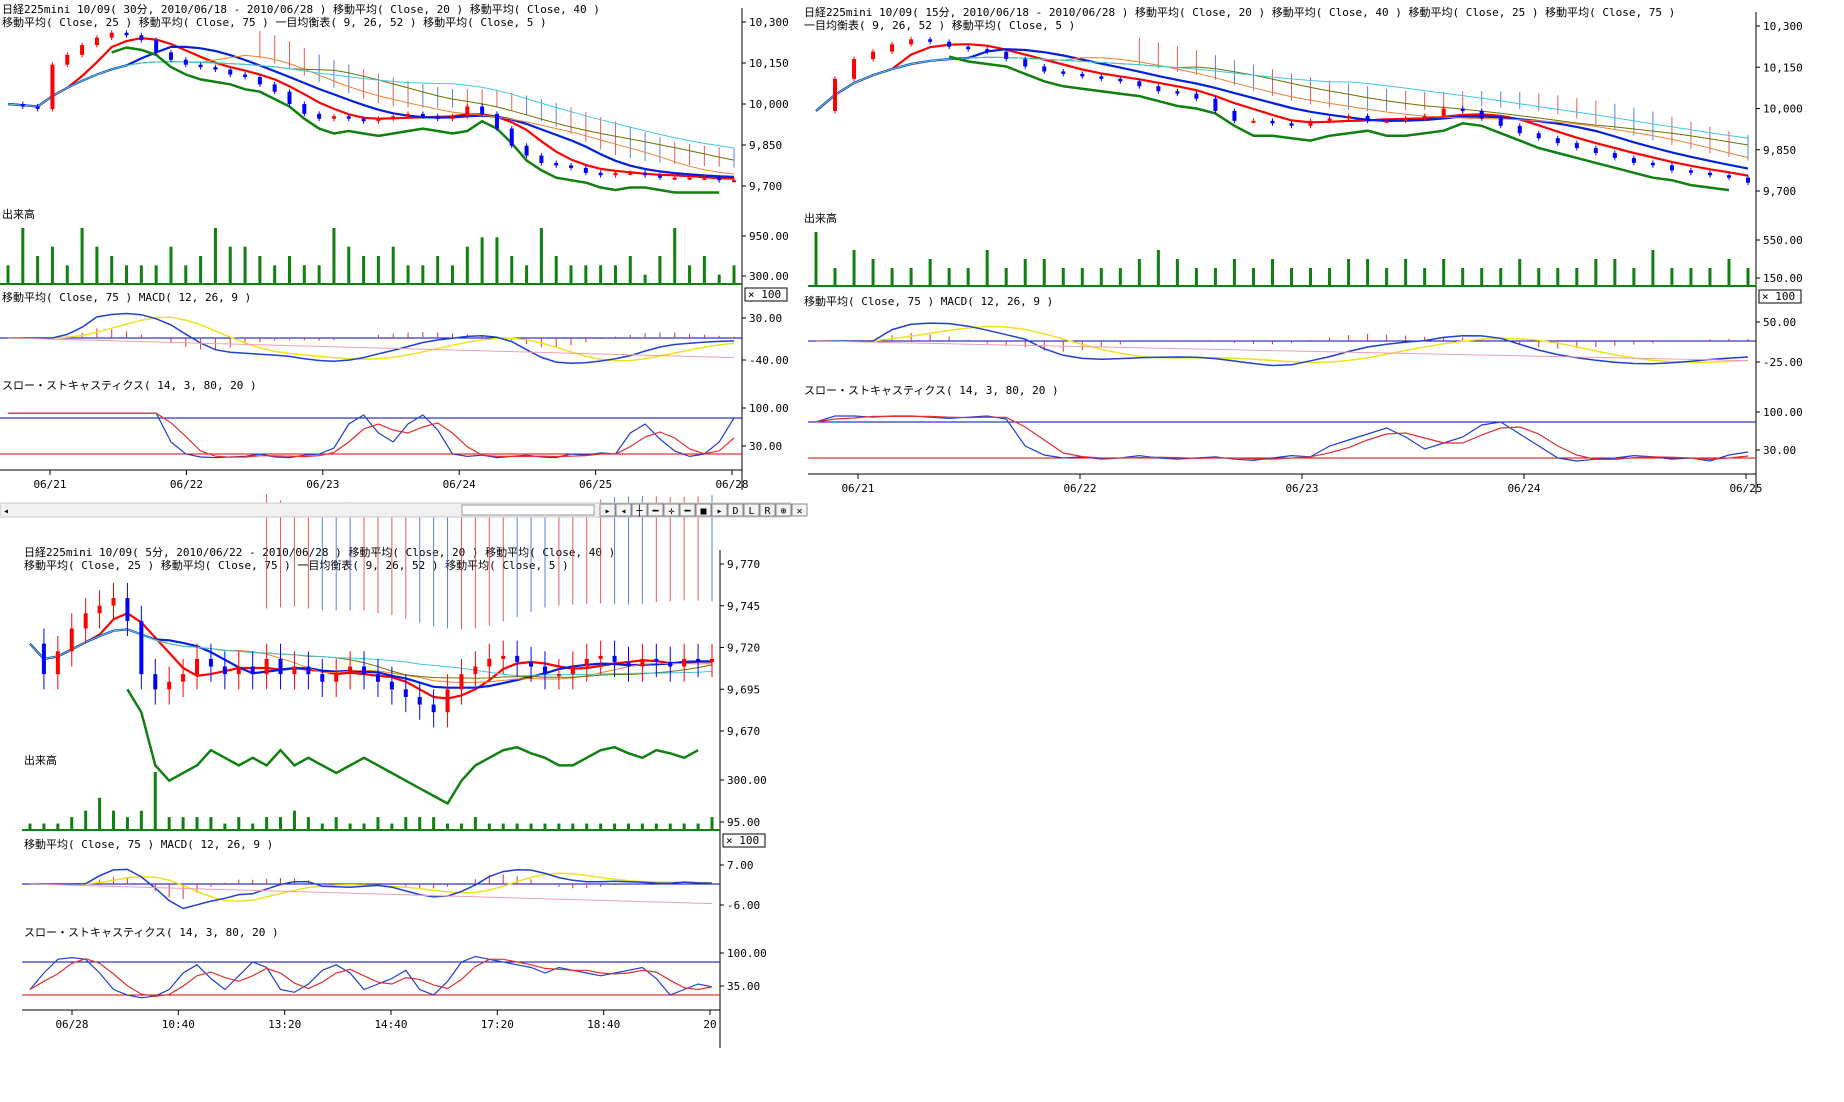 The width and height of the screenshot is (1844, 1102). Describe the element at coordinates (6, 511) in the screenshot. I see `scroll-left-icon: ◂` at that location.